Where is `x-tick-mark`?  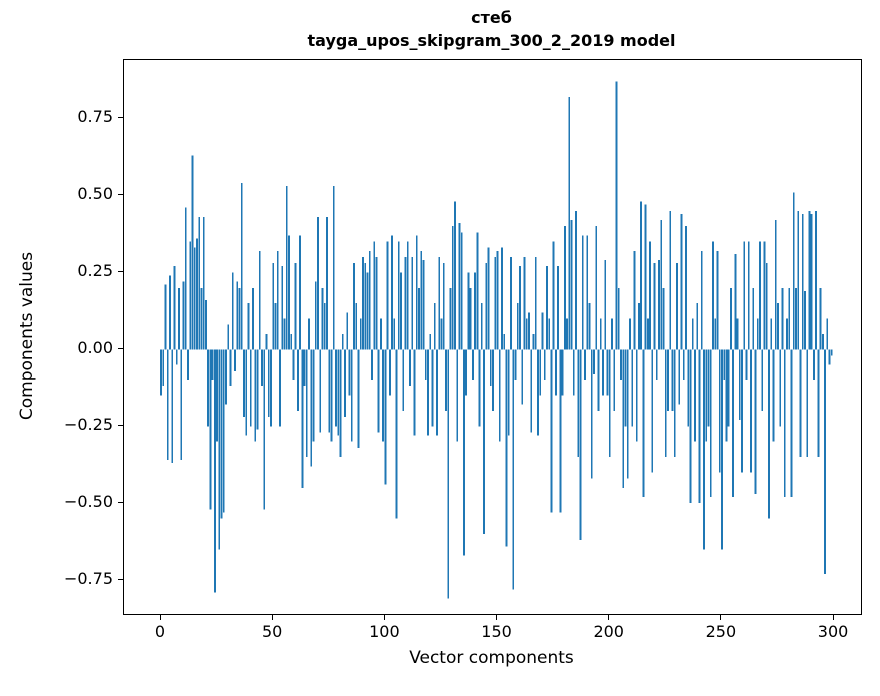 x-tick-mark is located at coordinates (272, 617).